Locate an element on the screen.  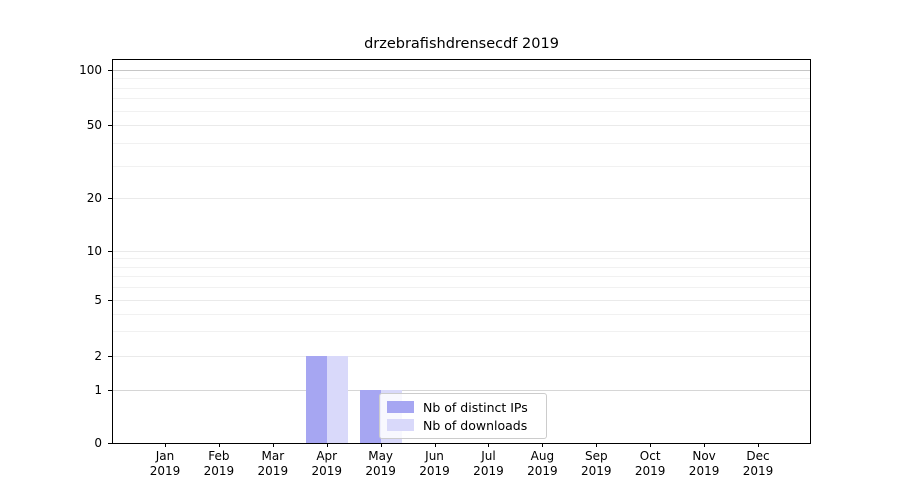
x-tick-label-dec: Dec 2019 is located at coordinates (758, 463).